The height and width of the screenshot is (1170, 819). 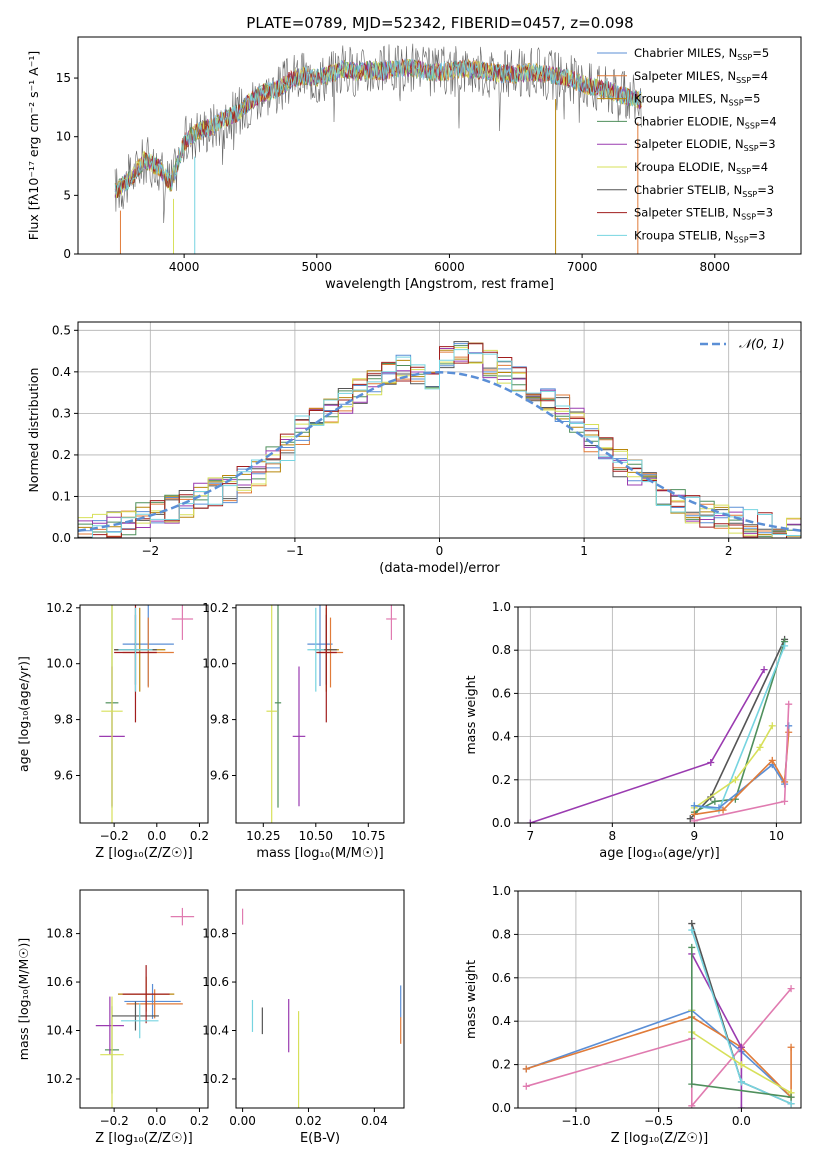 I want to click on x-axis-label: (data-model)/error, so click(x=439, y=568).